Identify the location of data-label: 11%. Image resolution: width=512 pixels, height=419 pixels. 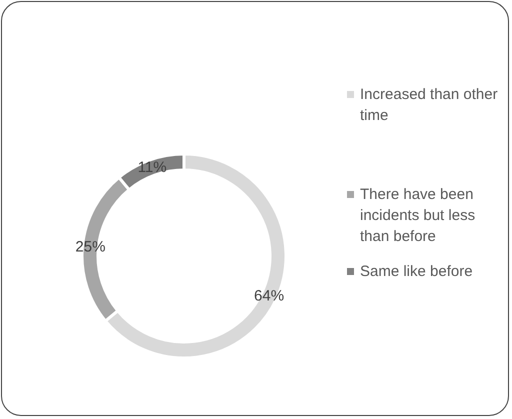
(152, 167).